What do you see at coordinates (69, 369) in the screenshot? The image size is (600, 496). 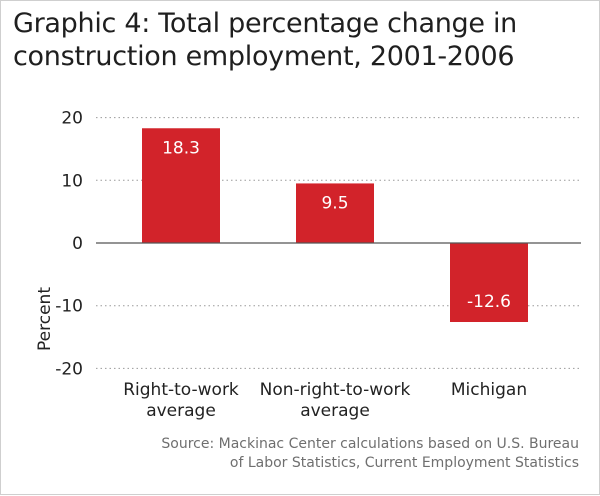 I see `y-tick-label: -20` at bounding box center [69, 369].